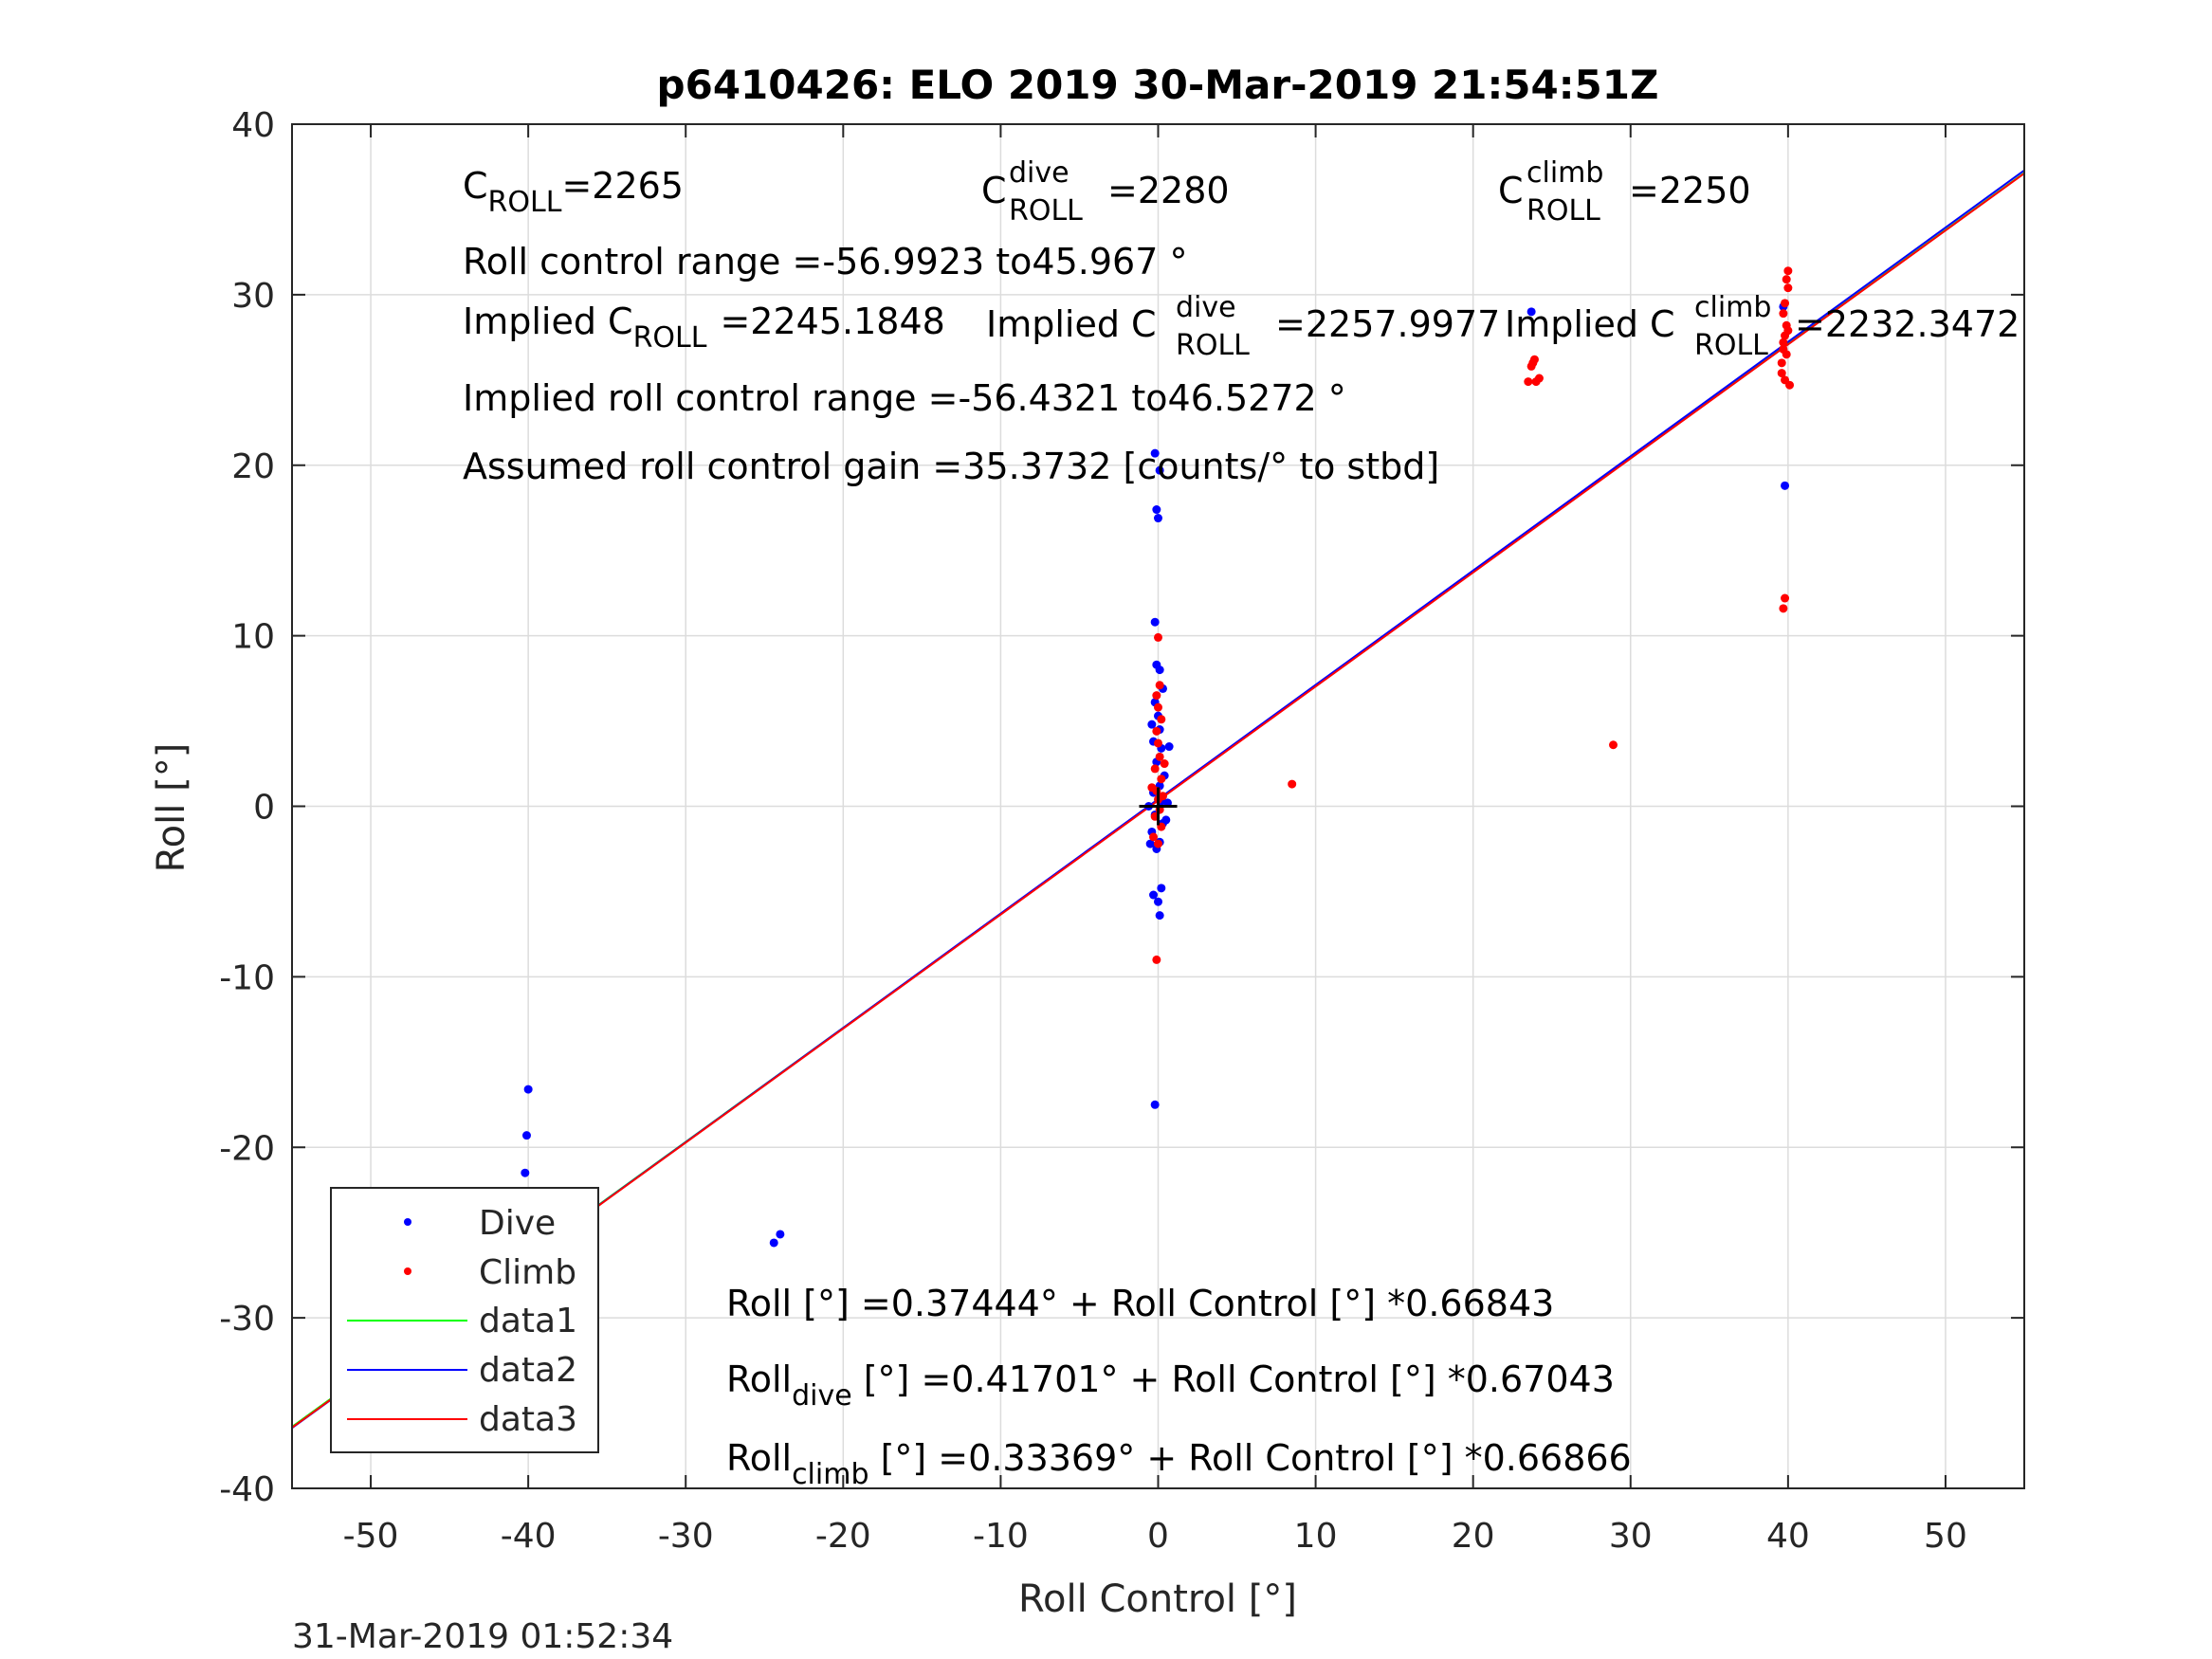 The width and height of the screenshot is (2212, 1659). Describe the element at coordinates (704, 328) in the screenshot. I see `annotation-implied-c-roll: Implied CROLL =2245.1848` at that location.